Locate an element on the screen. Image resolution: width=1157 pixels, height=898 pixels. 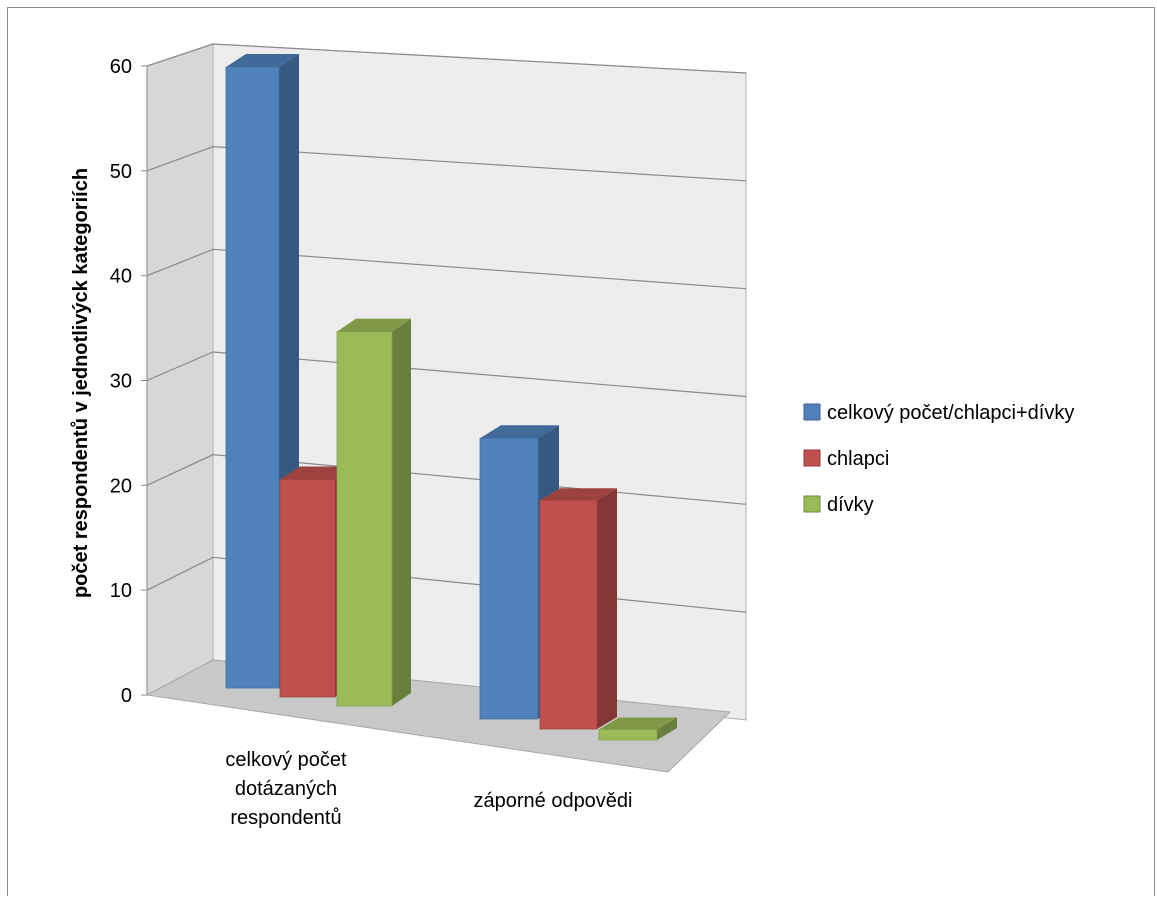
y-axis-ticks: 0 10 20 30 40 50 60 is located at coordinates (129, 381).